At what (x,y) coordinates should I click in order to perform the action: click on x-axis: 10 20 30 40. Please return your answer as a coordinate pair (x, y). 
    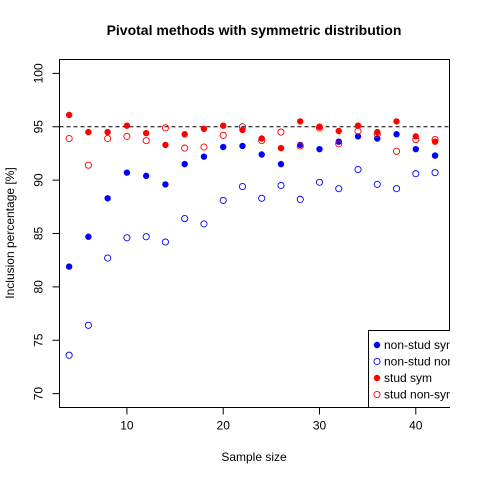
    Looking at the image, I should click on (271, 420).